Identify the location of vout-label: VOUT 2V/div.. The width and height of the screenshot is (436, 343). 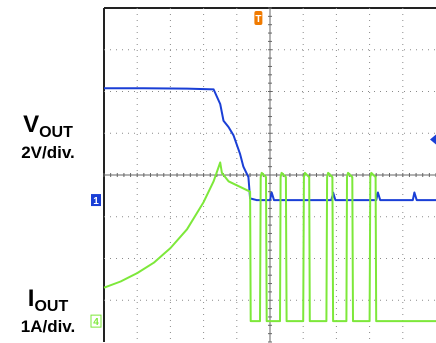
(48, 136).